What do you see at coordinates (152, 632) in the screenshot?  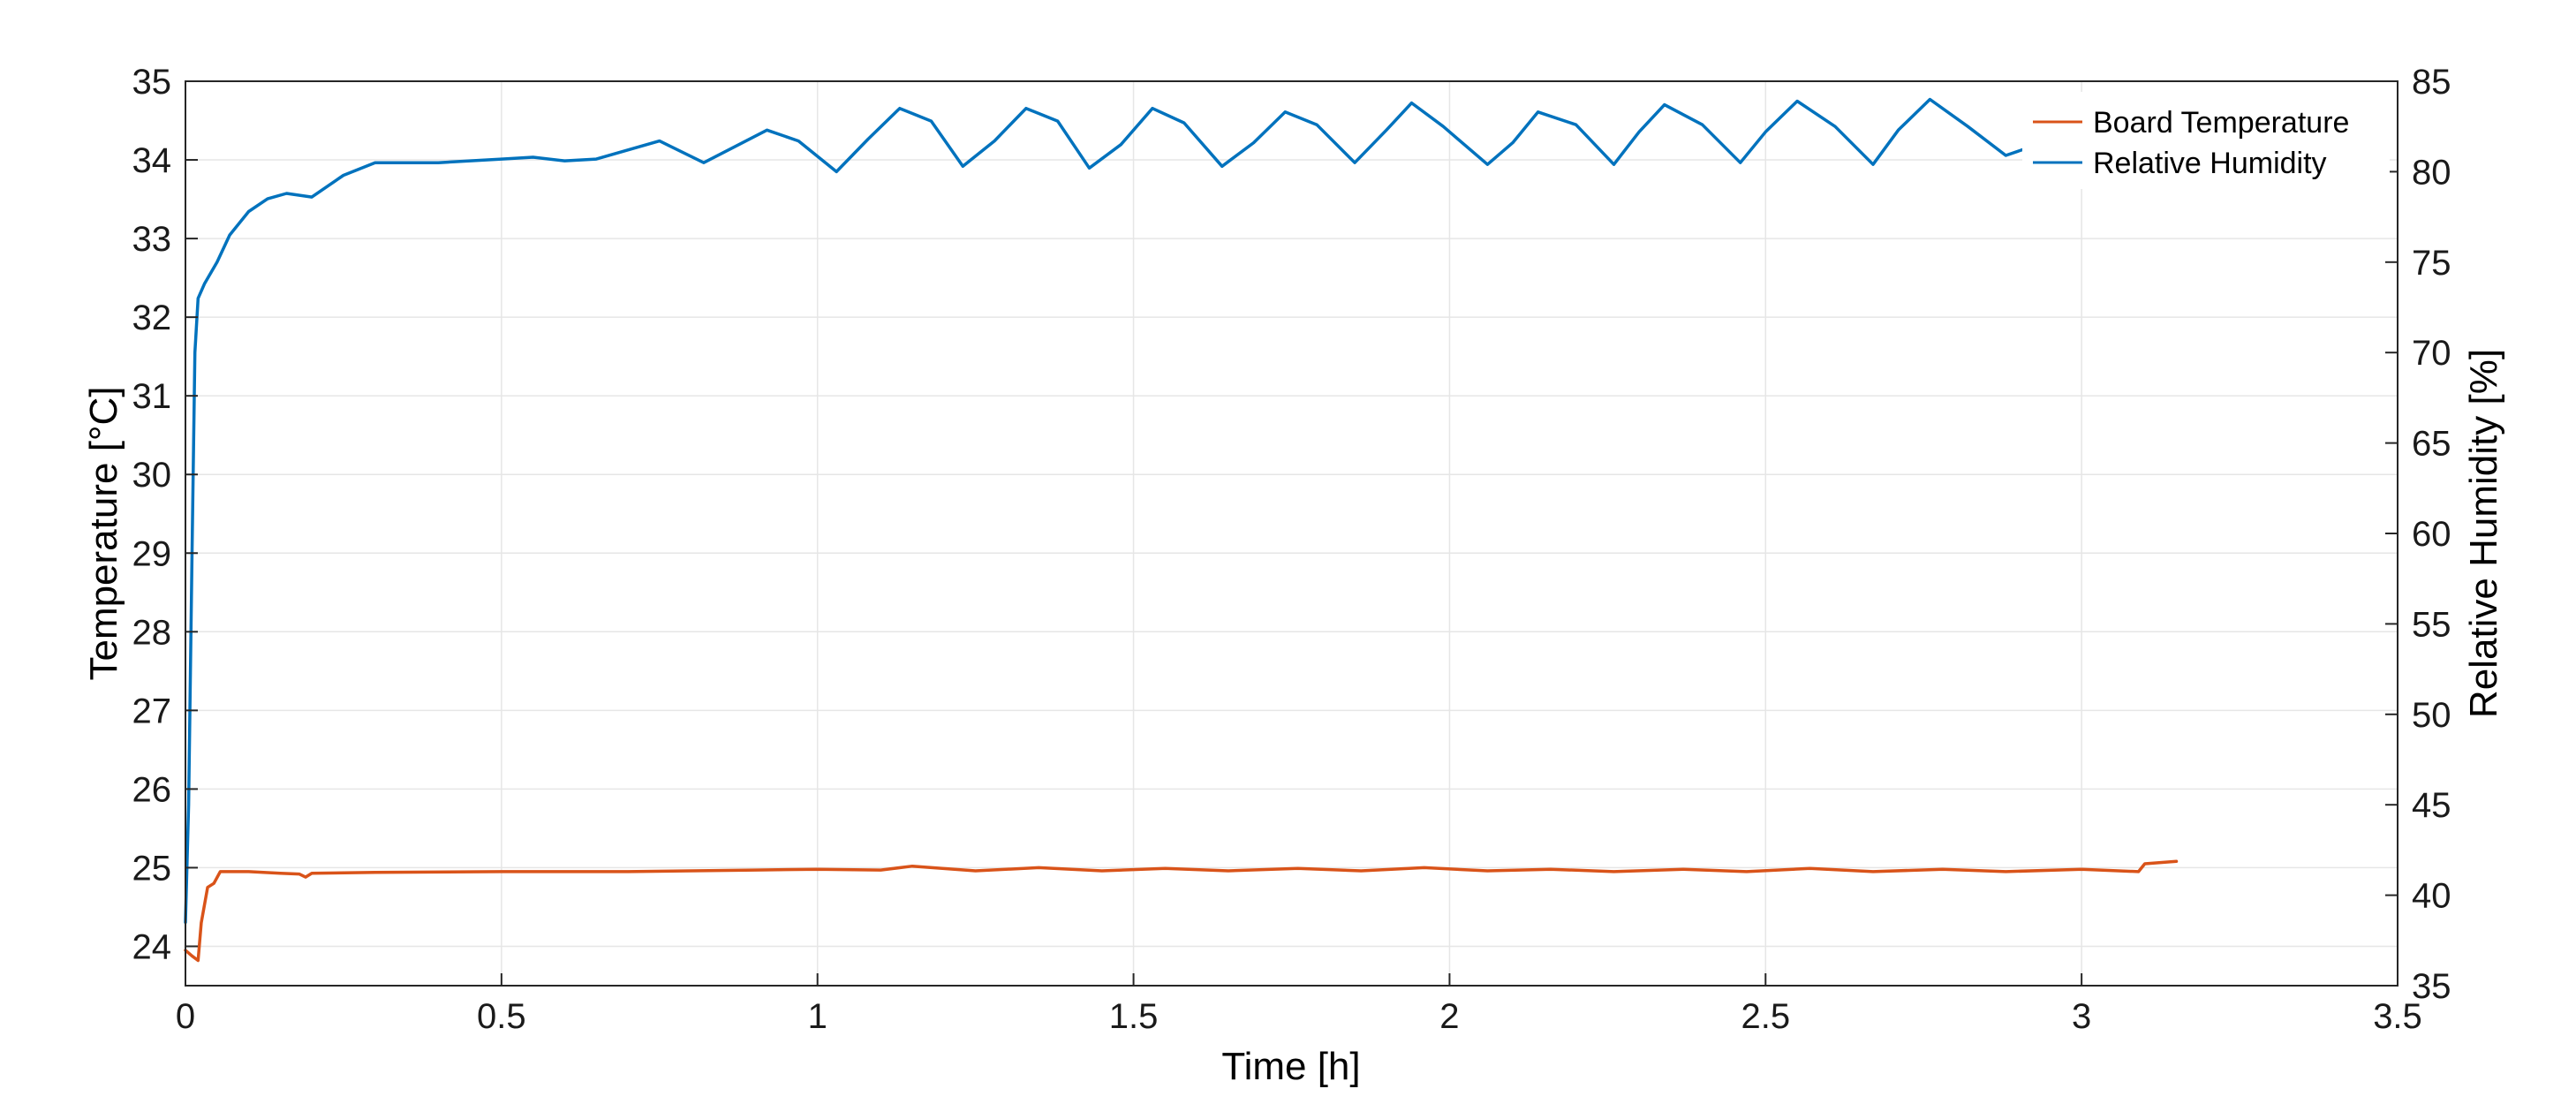 I see `left-y-tick-label: 28` at bounding box center [152, 632].